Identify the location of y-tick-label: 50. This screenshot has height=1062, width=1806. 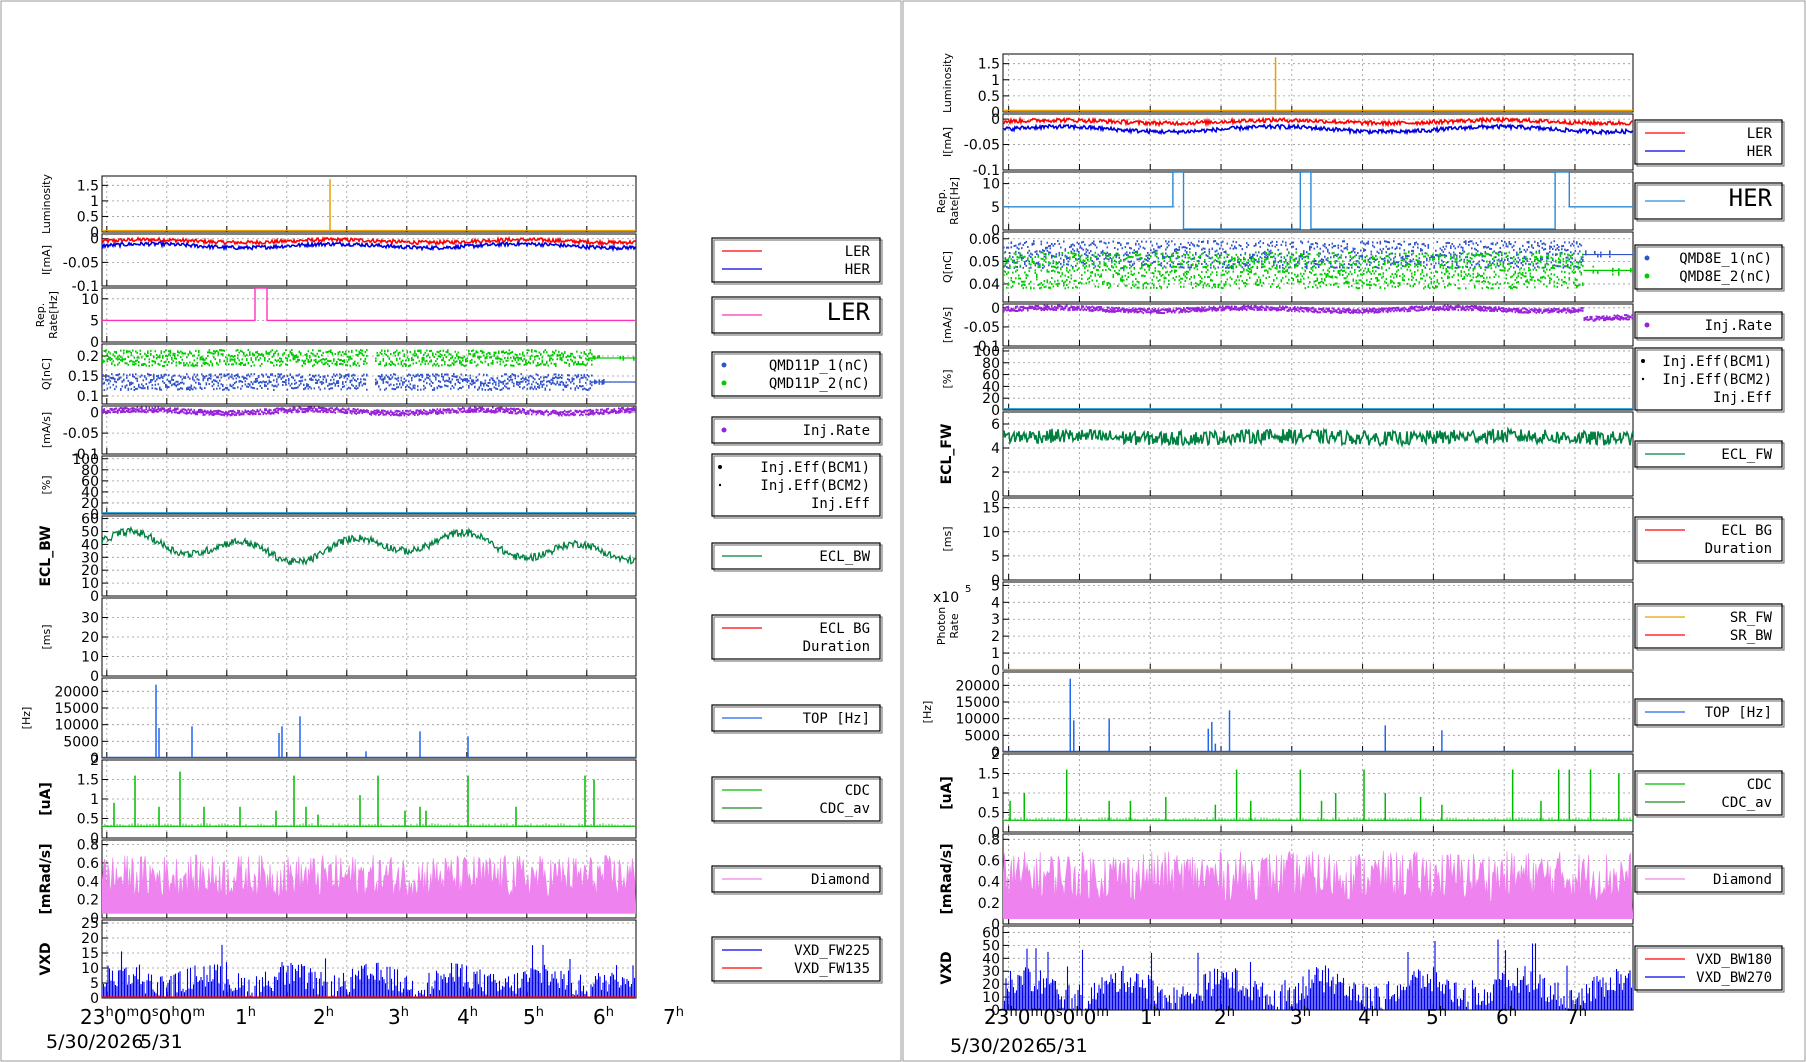
(991, 946).